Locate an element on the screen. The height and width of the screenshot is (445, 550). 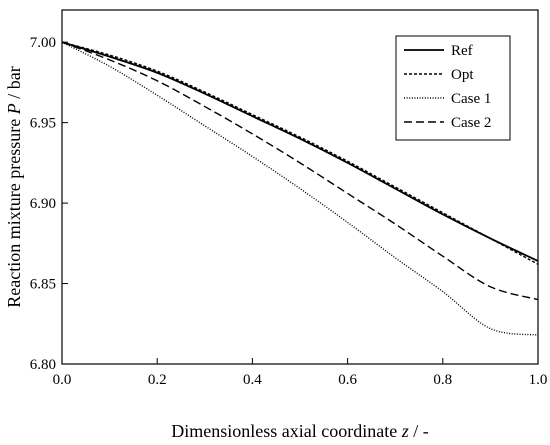
x-tick-label: 0.0 is located at coordinates (62, 380).